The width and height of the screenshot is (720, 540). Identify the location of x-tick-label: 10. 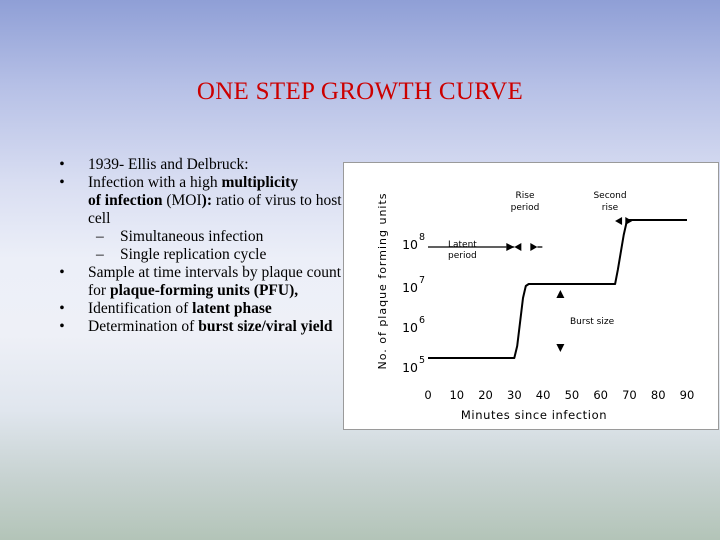
(456, 395).